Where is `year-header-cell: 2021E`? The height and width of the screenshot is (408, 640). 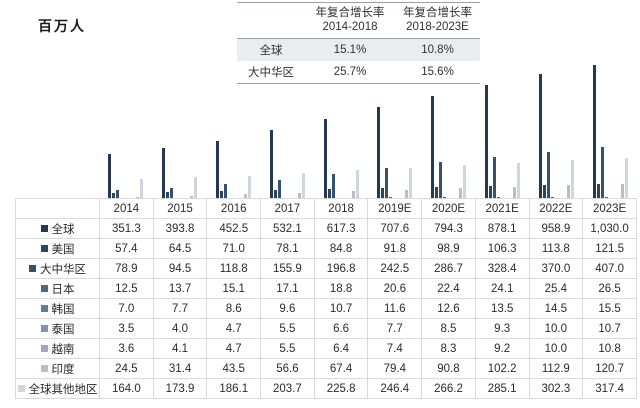 year-header-cell: 2021E is located at coordinates (502, 208).